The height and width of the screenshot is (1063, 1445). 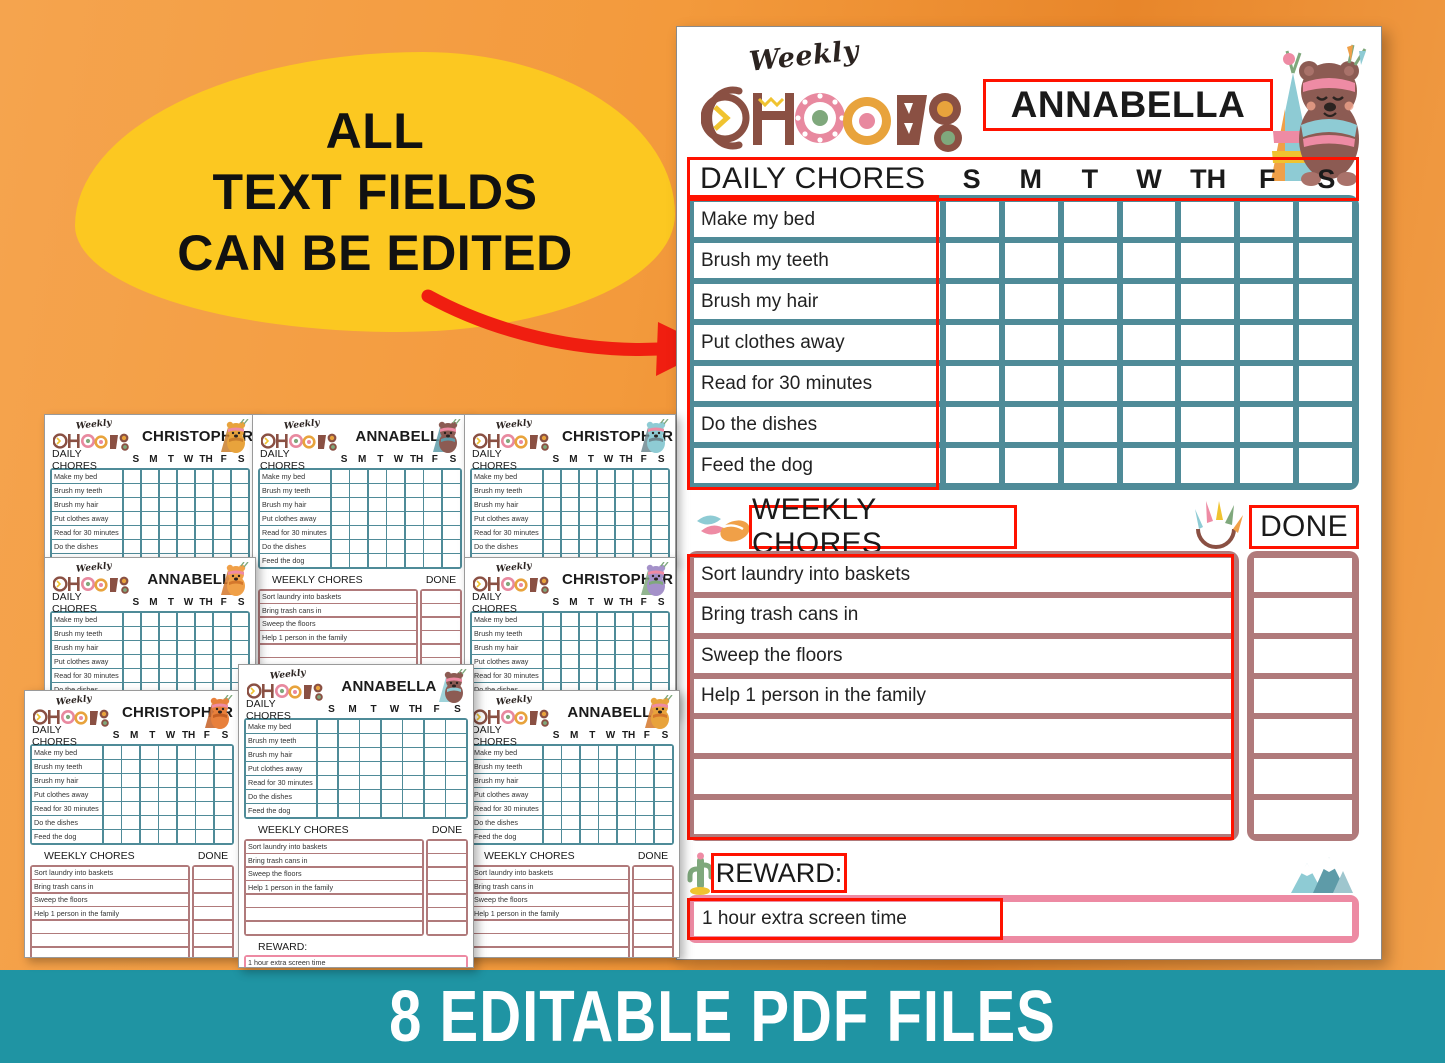 What do you see at coordinates (1304, 526) in the screenshot?
I see `done-label: DONE` at bounding box center [1304, 526].